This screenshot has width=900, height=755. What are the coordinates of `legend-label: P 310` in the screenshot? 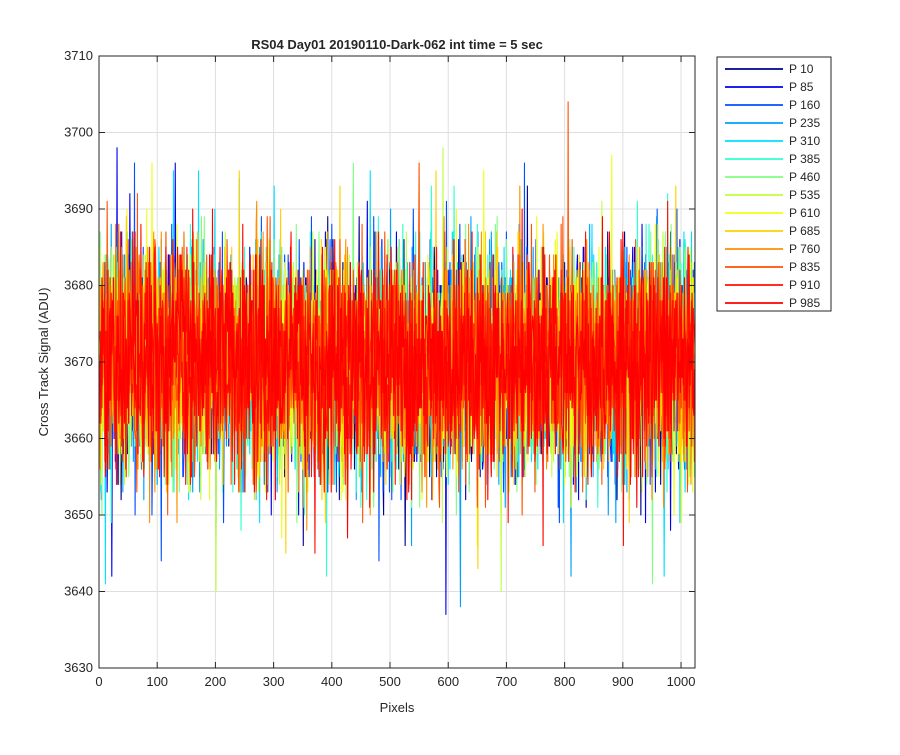 It's located at (804, 141).